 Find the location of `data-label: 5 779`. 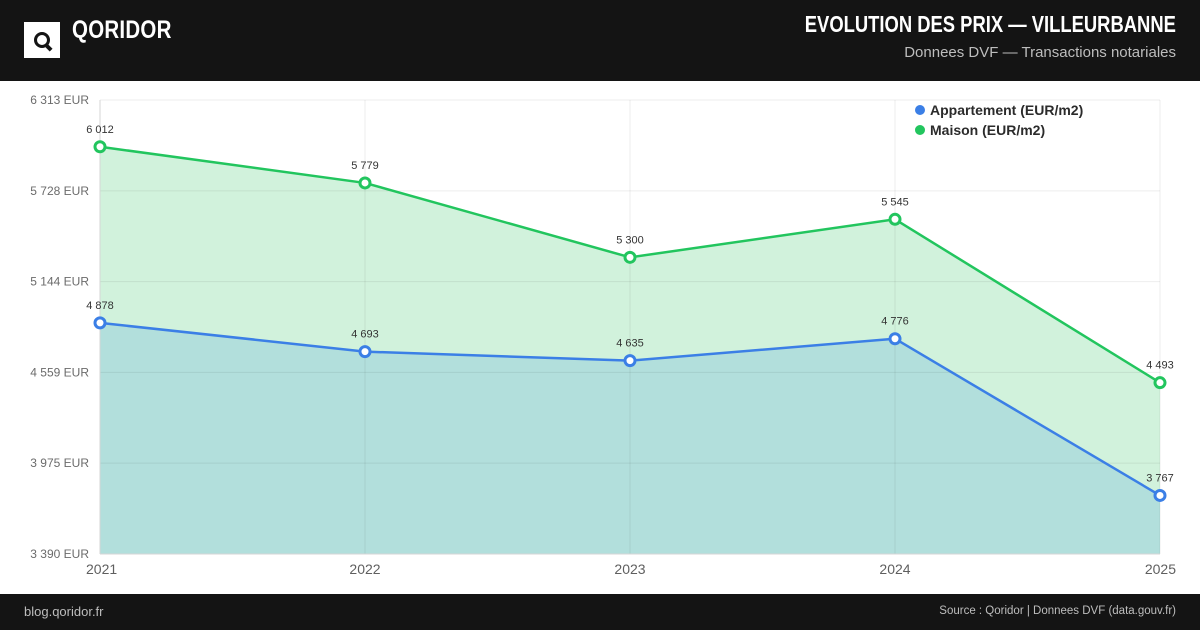

data-label: 5 779 is located at coordinates (365, 166).